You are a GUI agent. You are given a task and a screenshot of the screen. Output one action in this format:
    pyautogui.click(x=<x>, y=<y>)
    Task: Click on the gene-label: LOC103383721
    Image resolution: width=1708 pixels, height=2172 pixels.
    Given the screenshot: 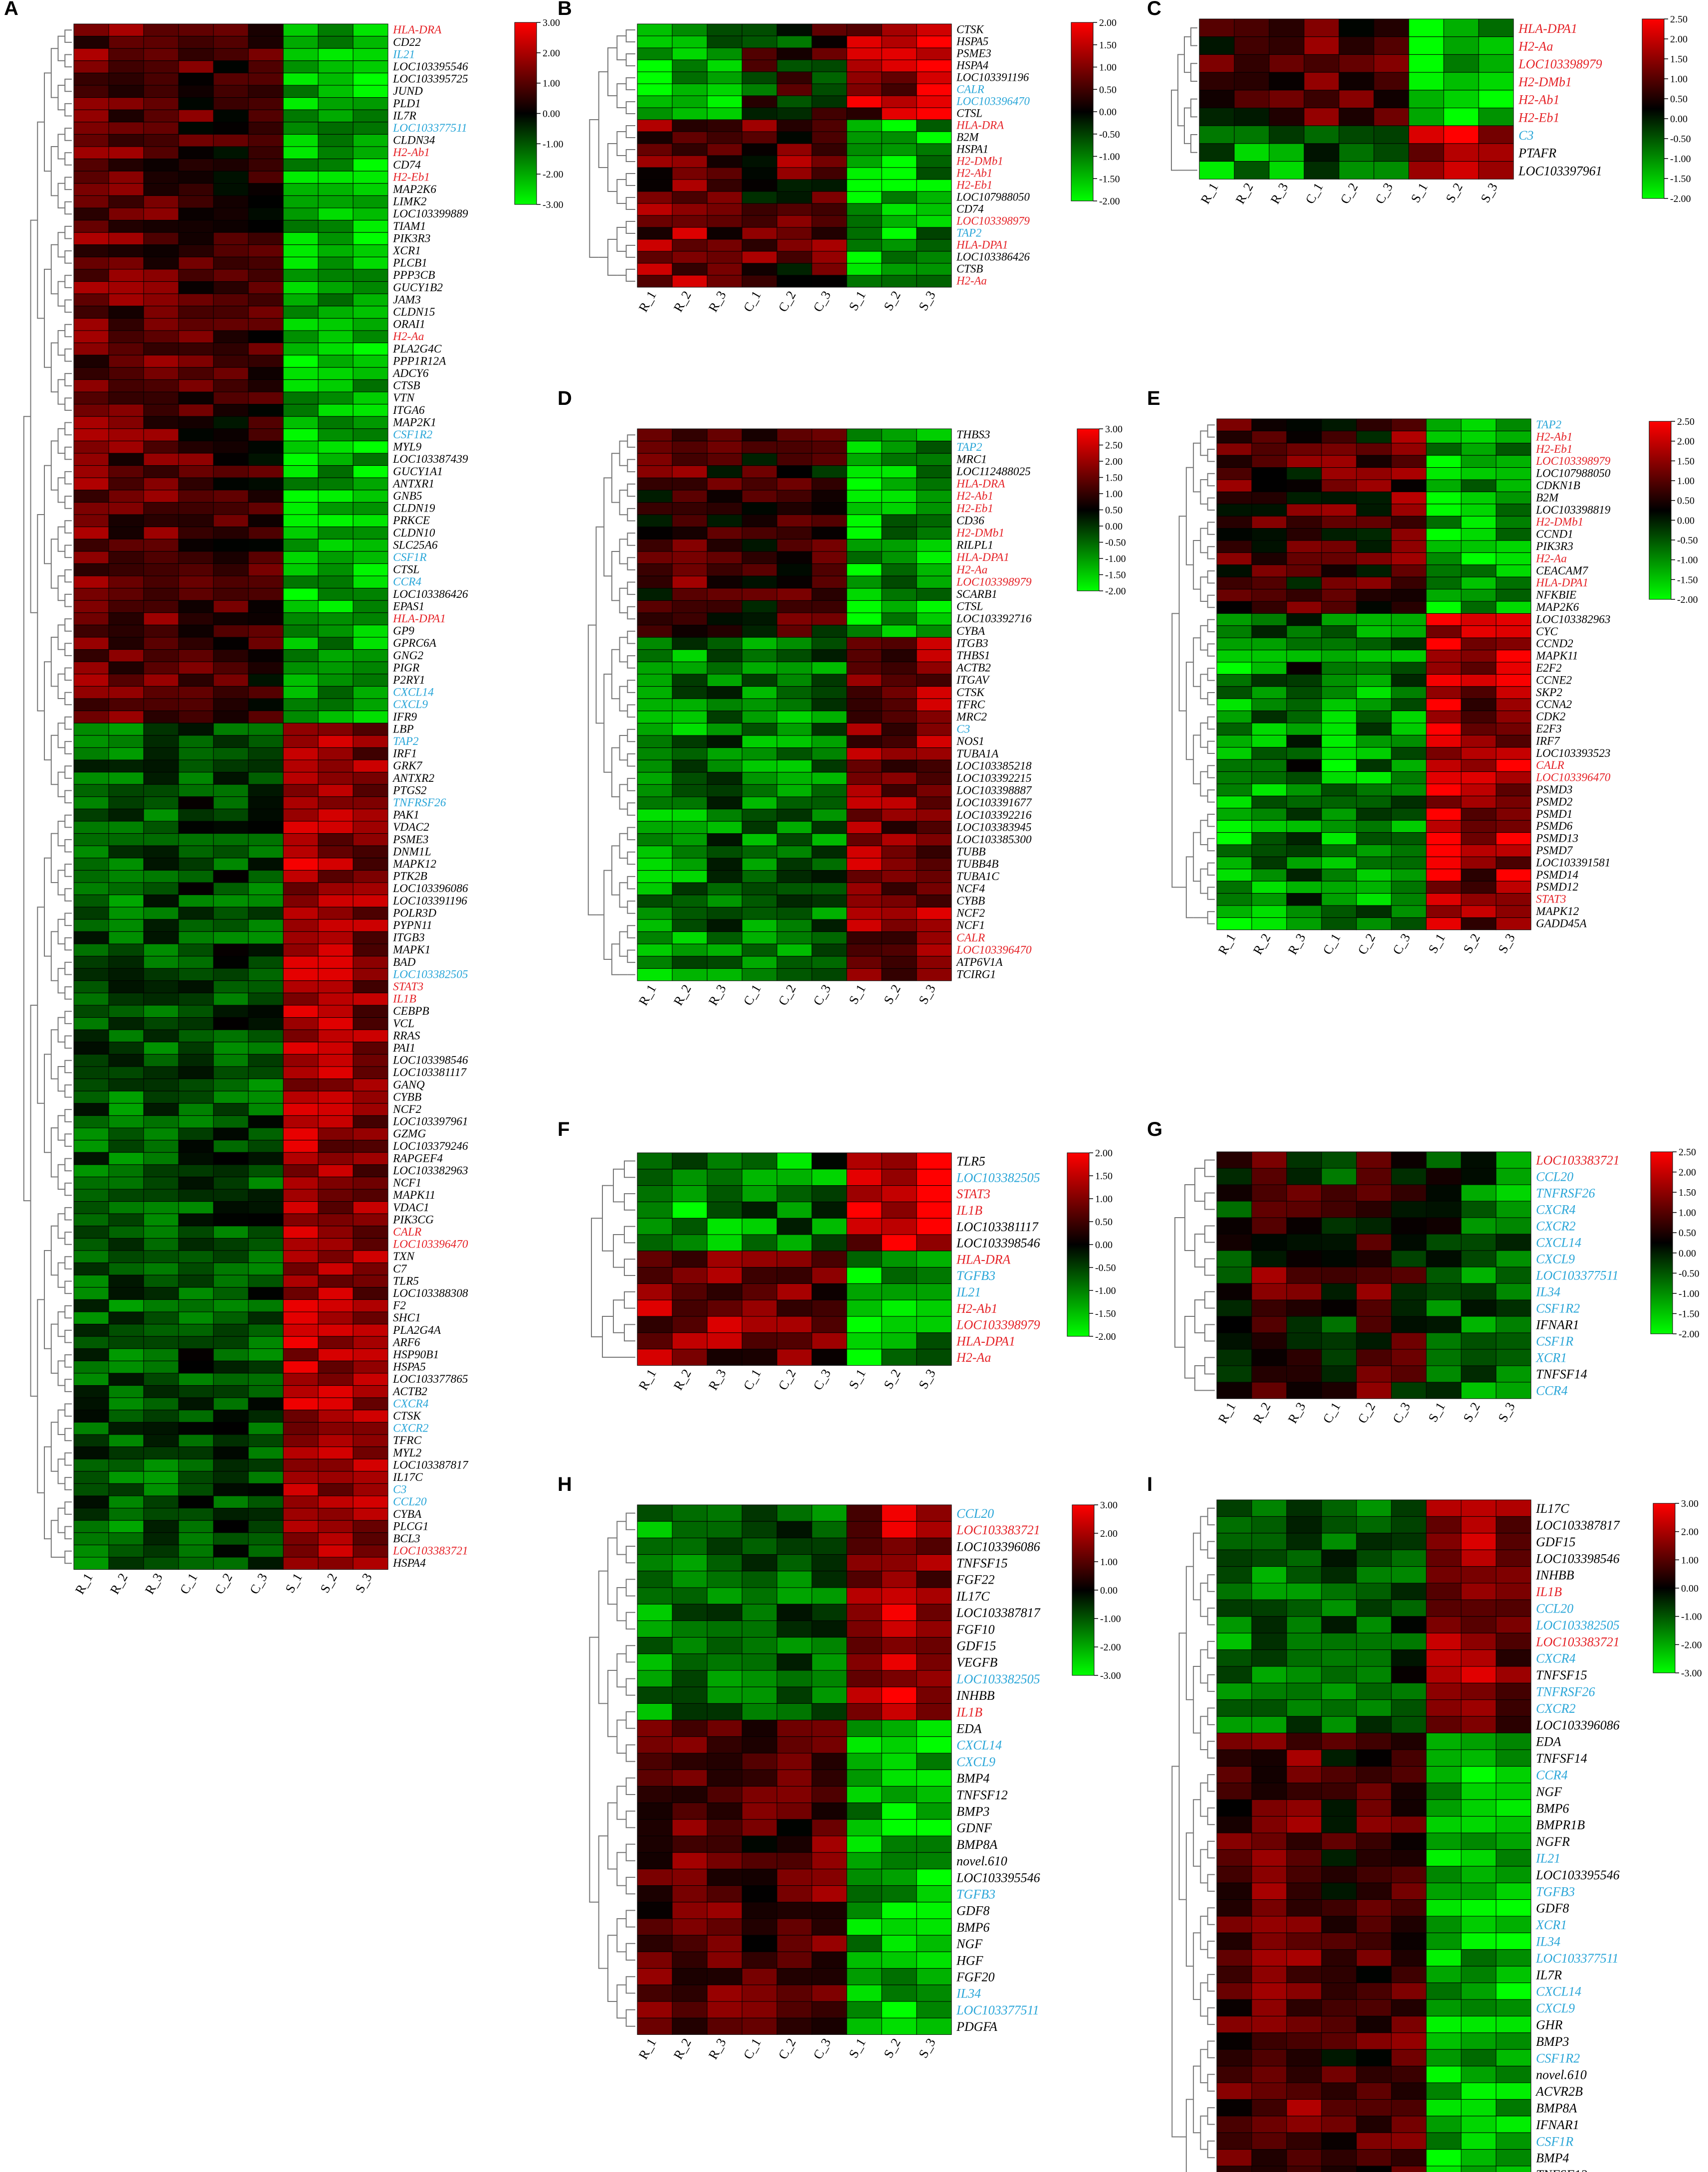 What is the action you would take?
    pyautogui.click(x=998, y=1530)
    